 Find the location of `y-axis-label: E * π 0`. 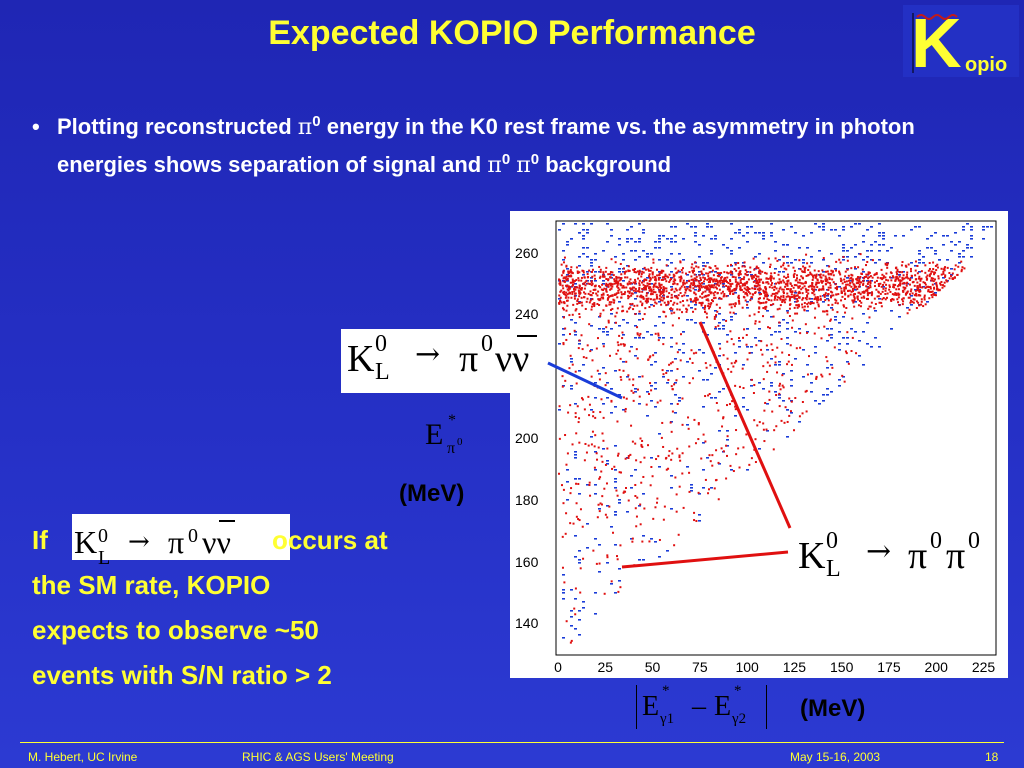

y-axis-label: E * π 0 is located at coordinates (444, 434).